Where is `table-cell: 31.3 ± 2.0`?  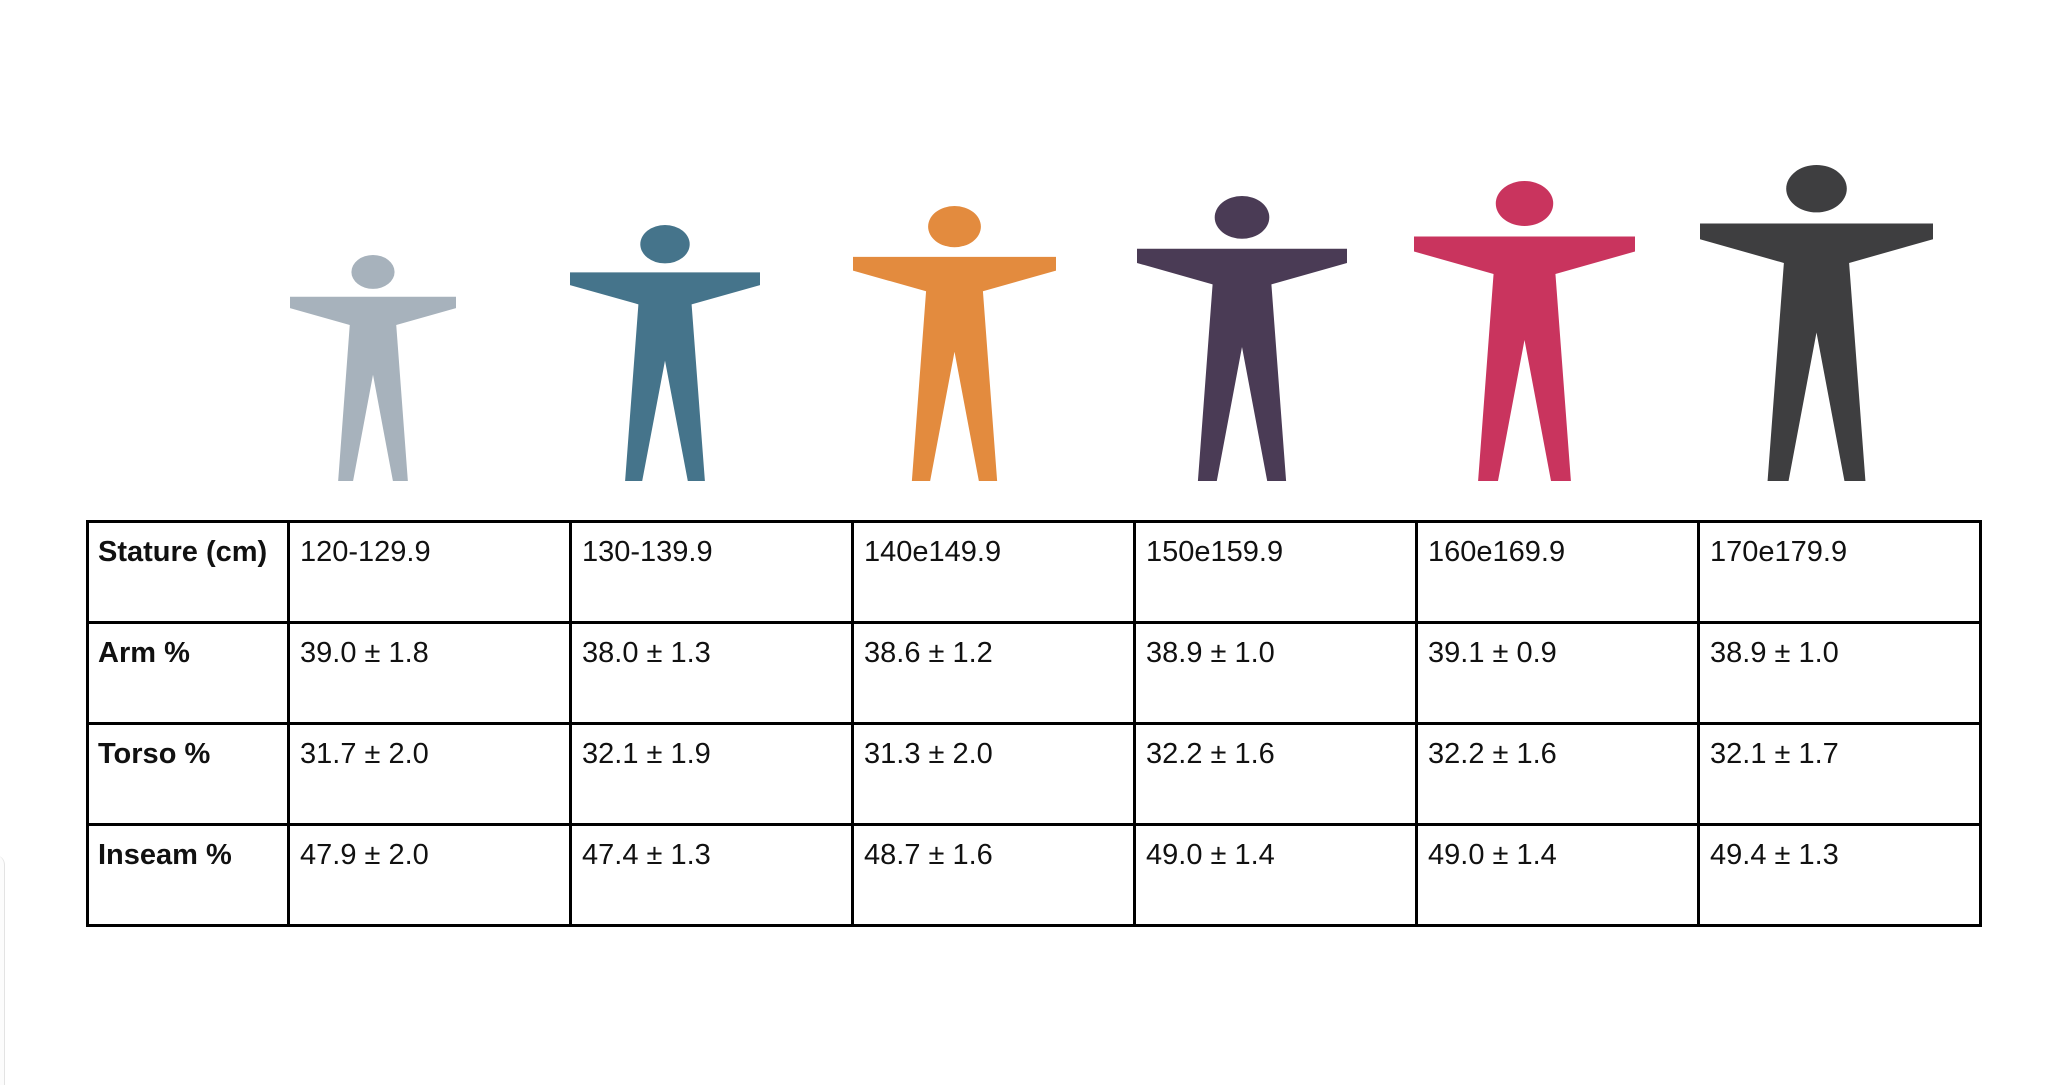 table-cell: 31.3 ± 2.0 is located at coordinates (993, 774).